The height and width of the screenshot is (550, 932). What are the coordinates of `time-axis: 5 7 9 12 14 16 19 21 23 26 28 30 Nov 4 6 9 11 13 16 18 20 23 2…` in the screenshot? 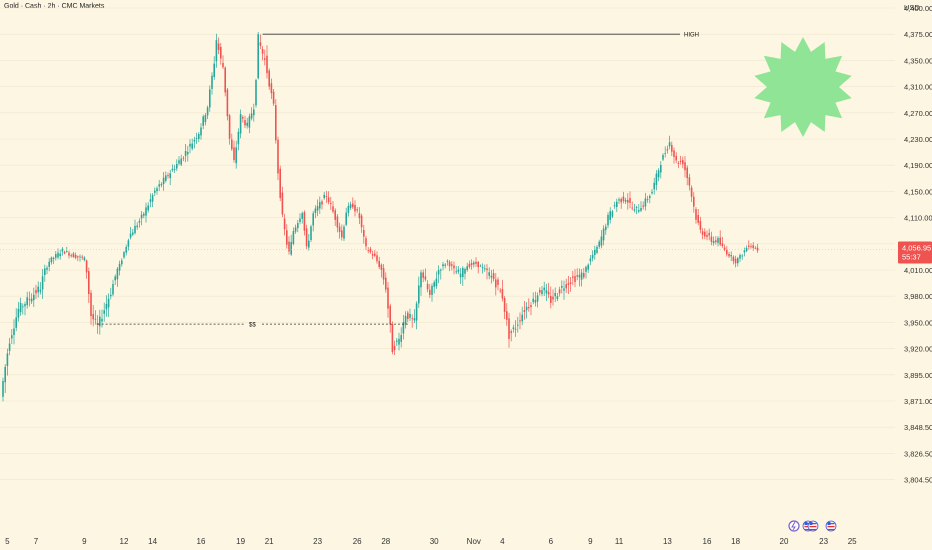 It's located at (431, 541).